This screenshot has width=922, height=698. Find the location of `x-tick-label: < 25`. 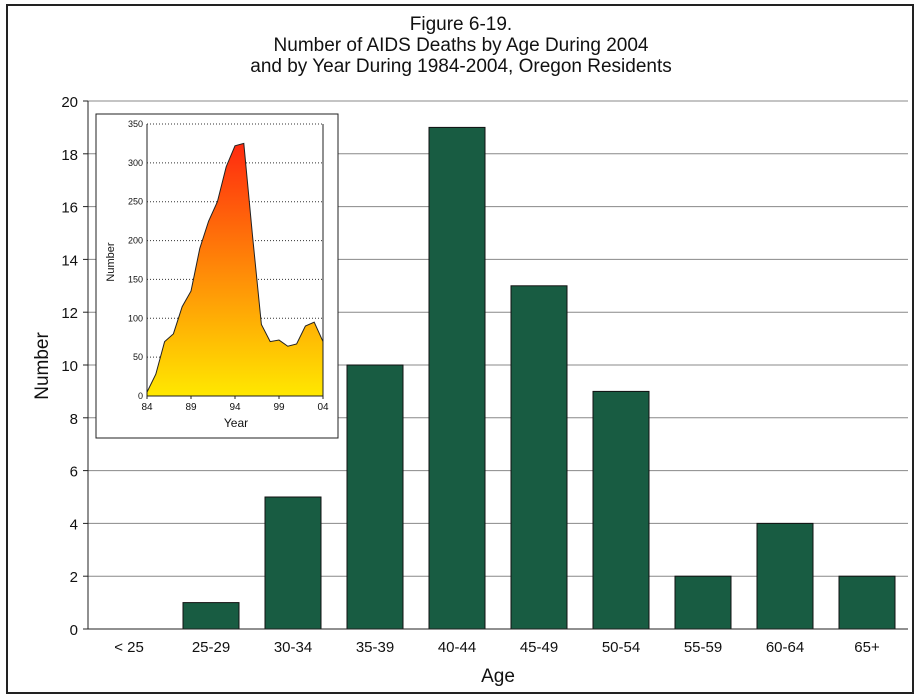

x-tick-label: < 25 is located at coordinates (129, 647).